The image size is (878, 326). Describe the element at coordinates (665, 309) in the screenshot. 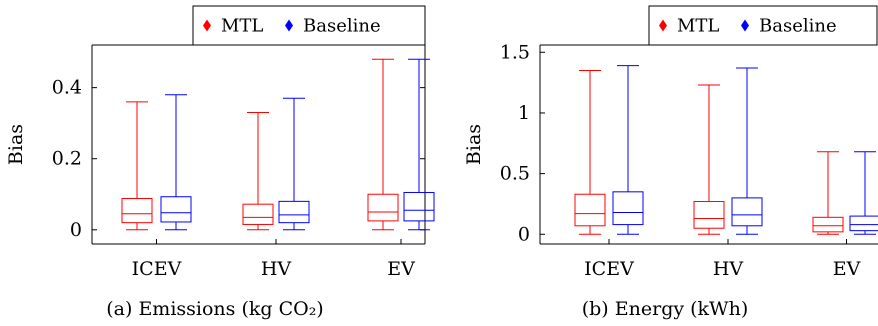

I see `caption: (b) Energy (kWh)` at that location.